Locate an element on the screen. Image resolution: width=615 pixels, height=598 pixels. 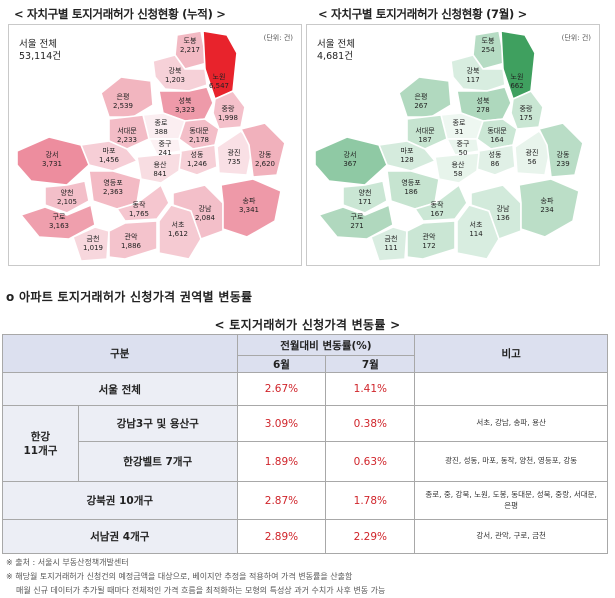
june-value: 1.89% is located at coordinates (281, 461).